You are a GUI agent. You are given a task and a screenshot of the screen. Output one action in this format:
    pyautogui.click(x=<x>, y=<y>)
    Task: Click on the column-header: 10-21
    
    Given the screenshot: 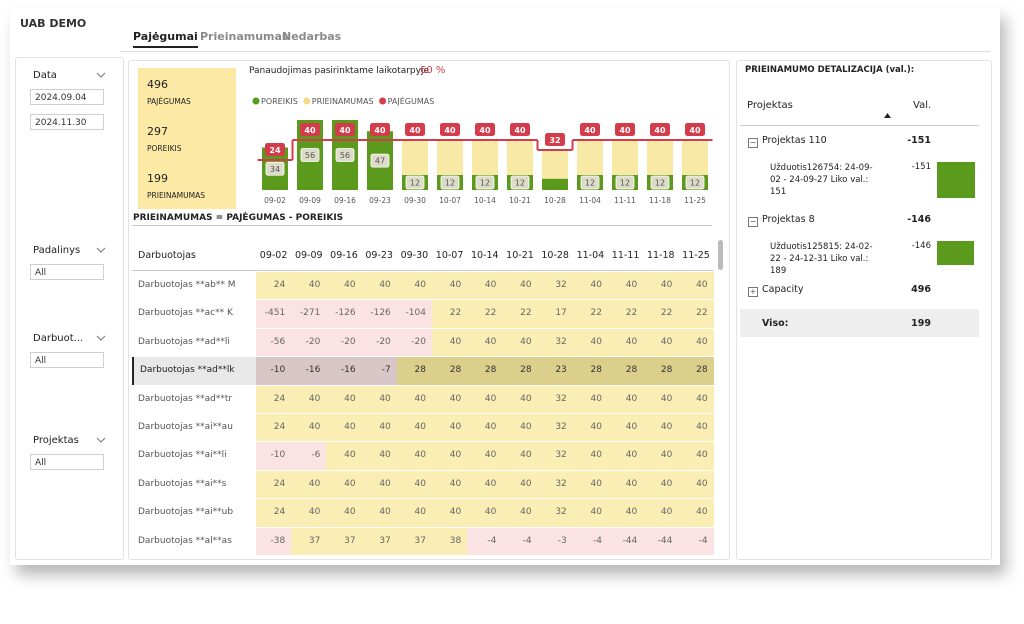 What is the action you would take?
    pyautogui.click(x=520, y=255)
    